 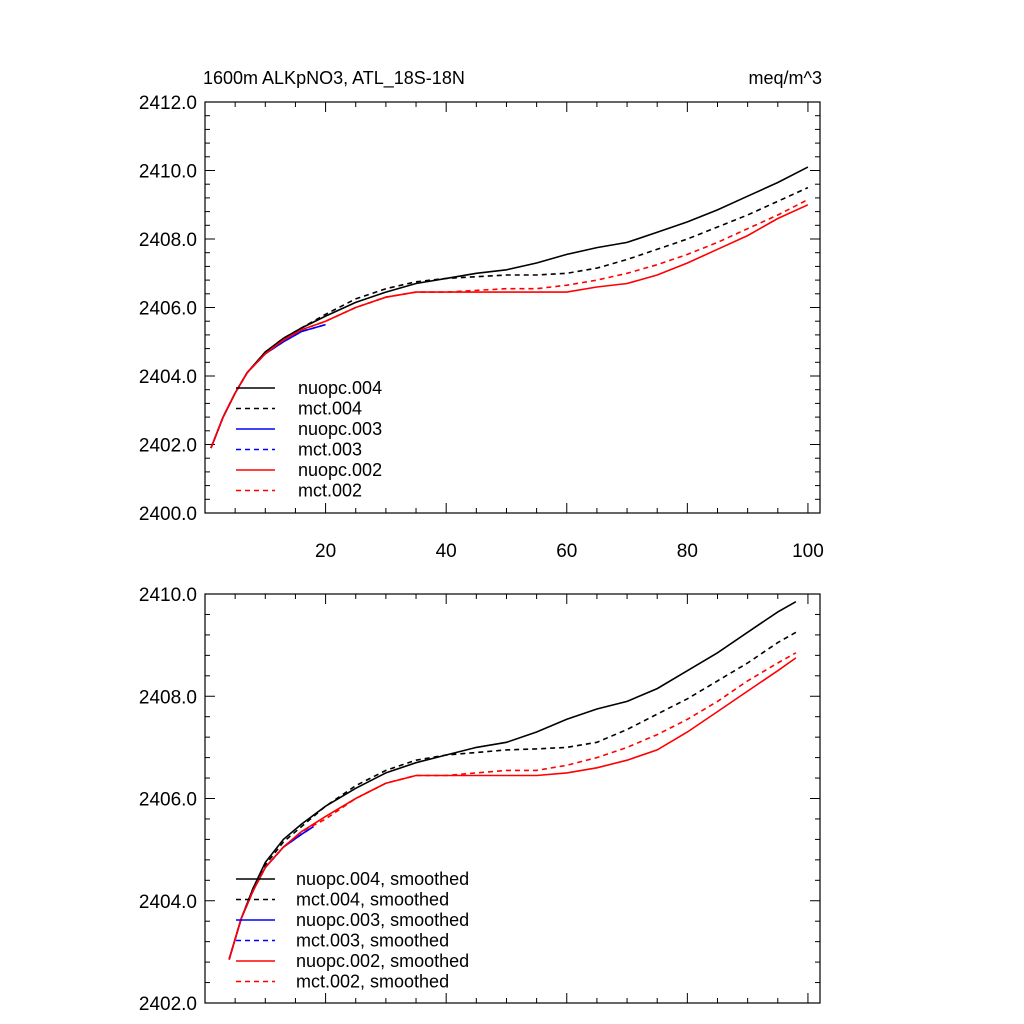 I want to click on x-tick-label: 40, so click(x=446, y=551).